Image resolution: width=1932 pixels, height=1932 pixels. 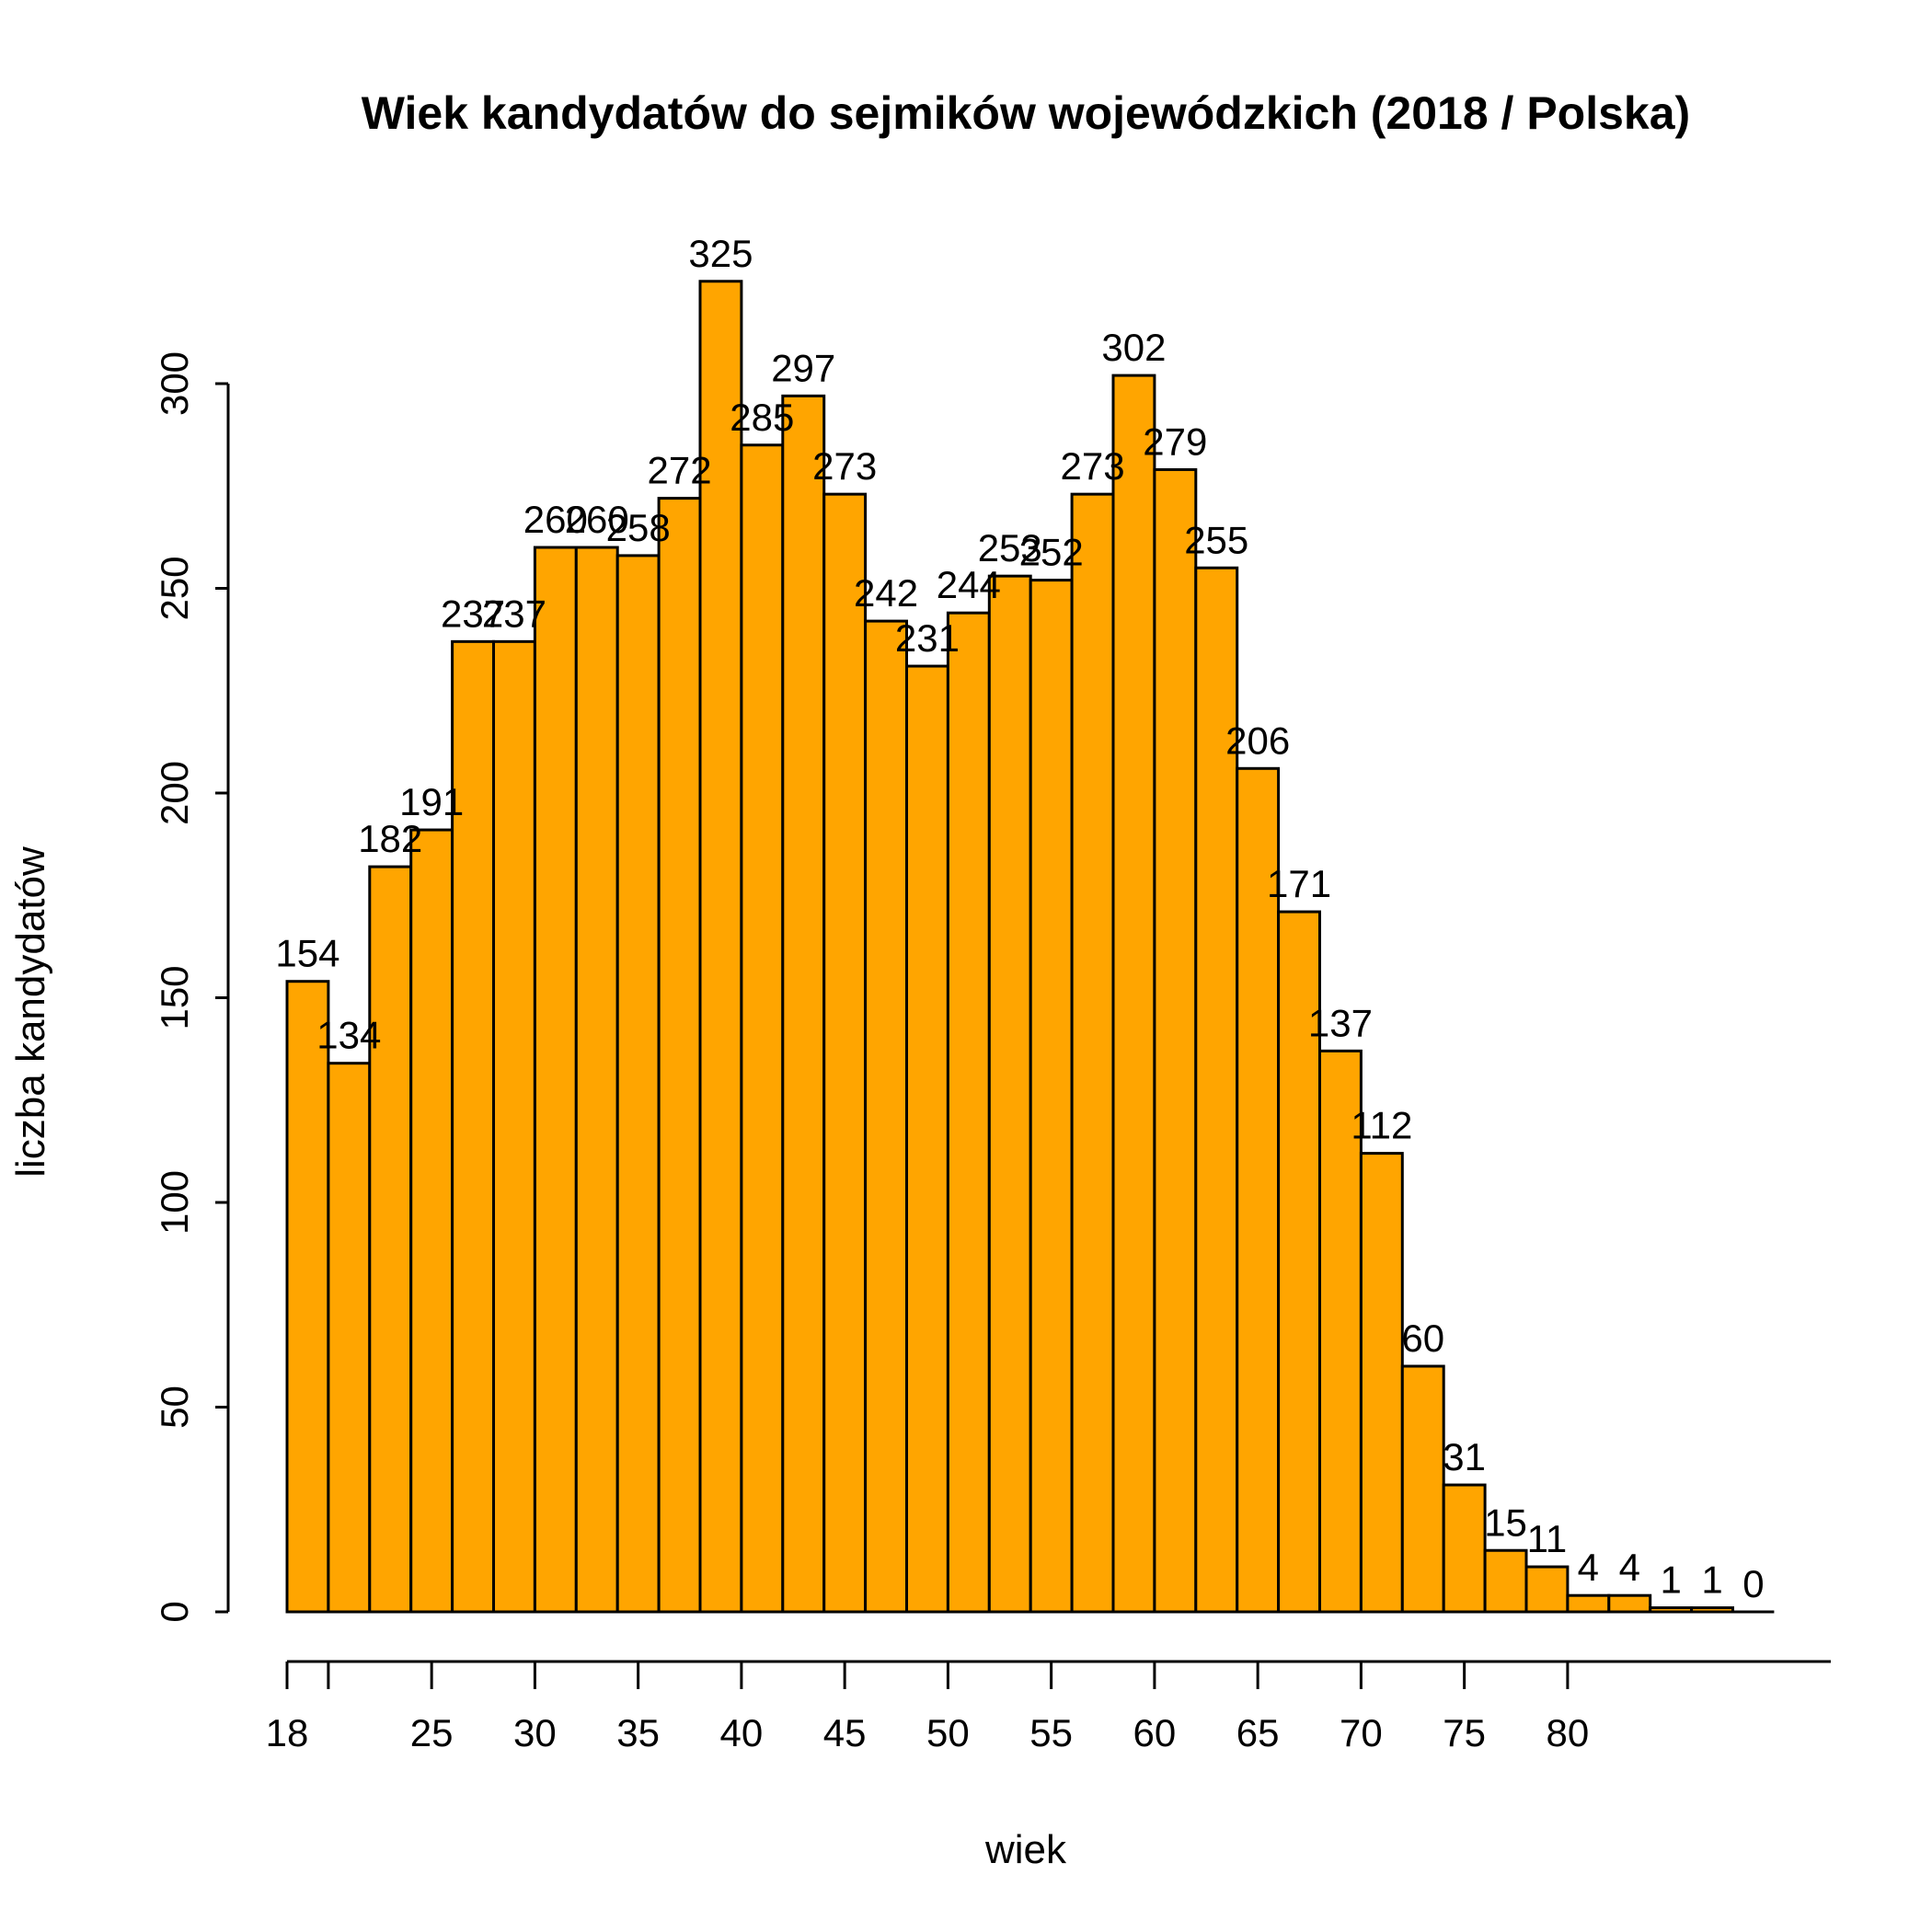 What do you see at coordinates (1340, 1022) in the screenshot?
I see `data-label-68: 137` at bounding box center [1340, 1022].